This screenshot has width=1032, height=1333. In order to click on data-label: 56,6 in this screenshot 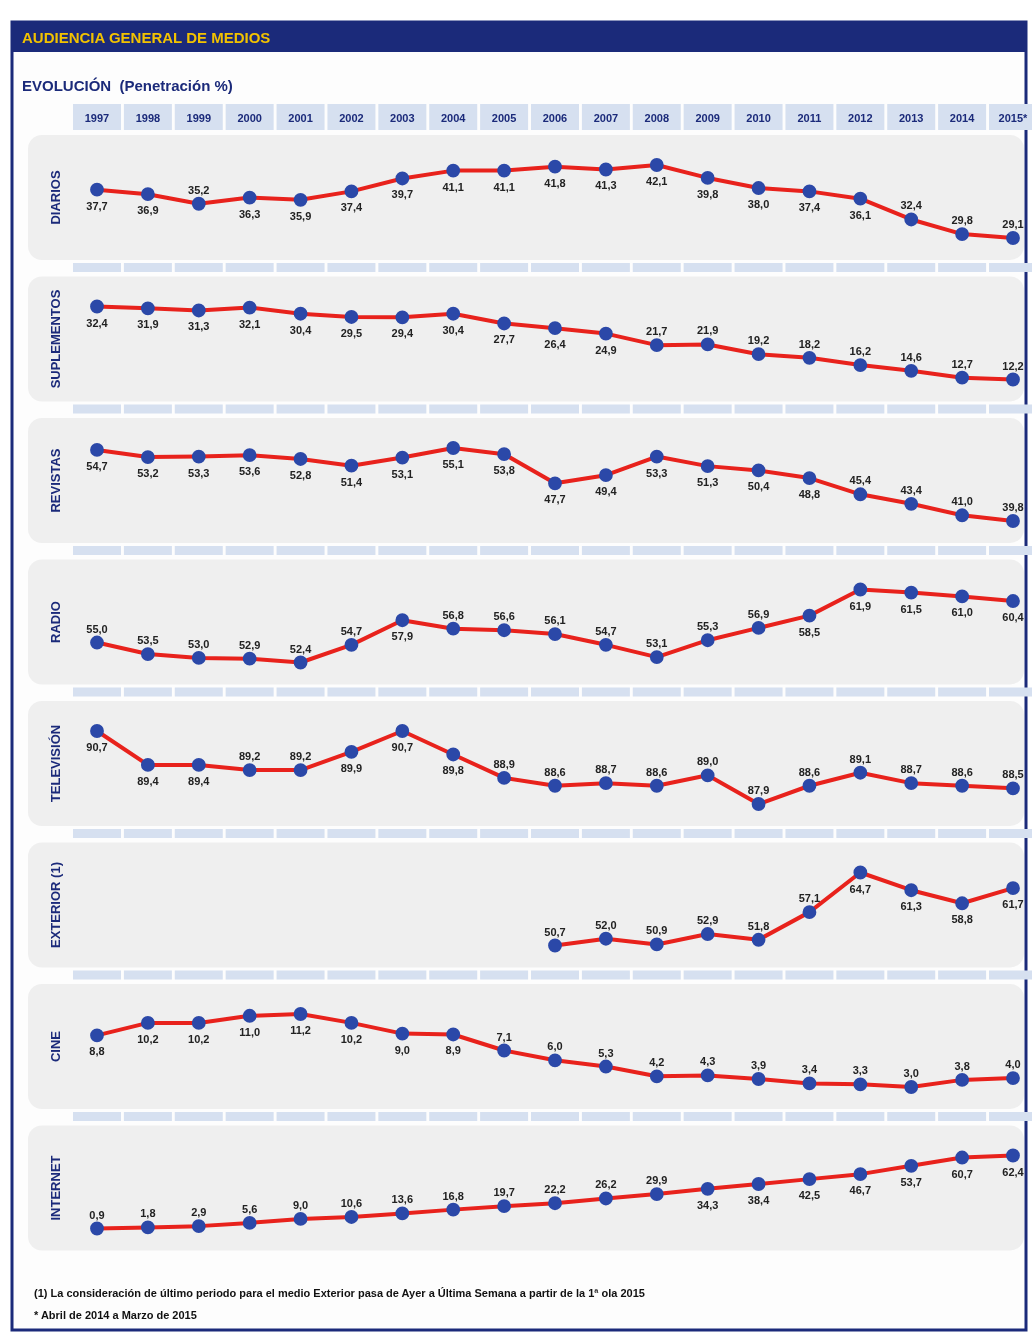, I will do `click(504, 616)`.